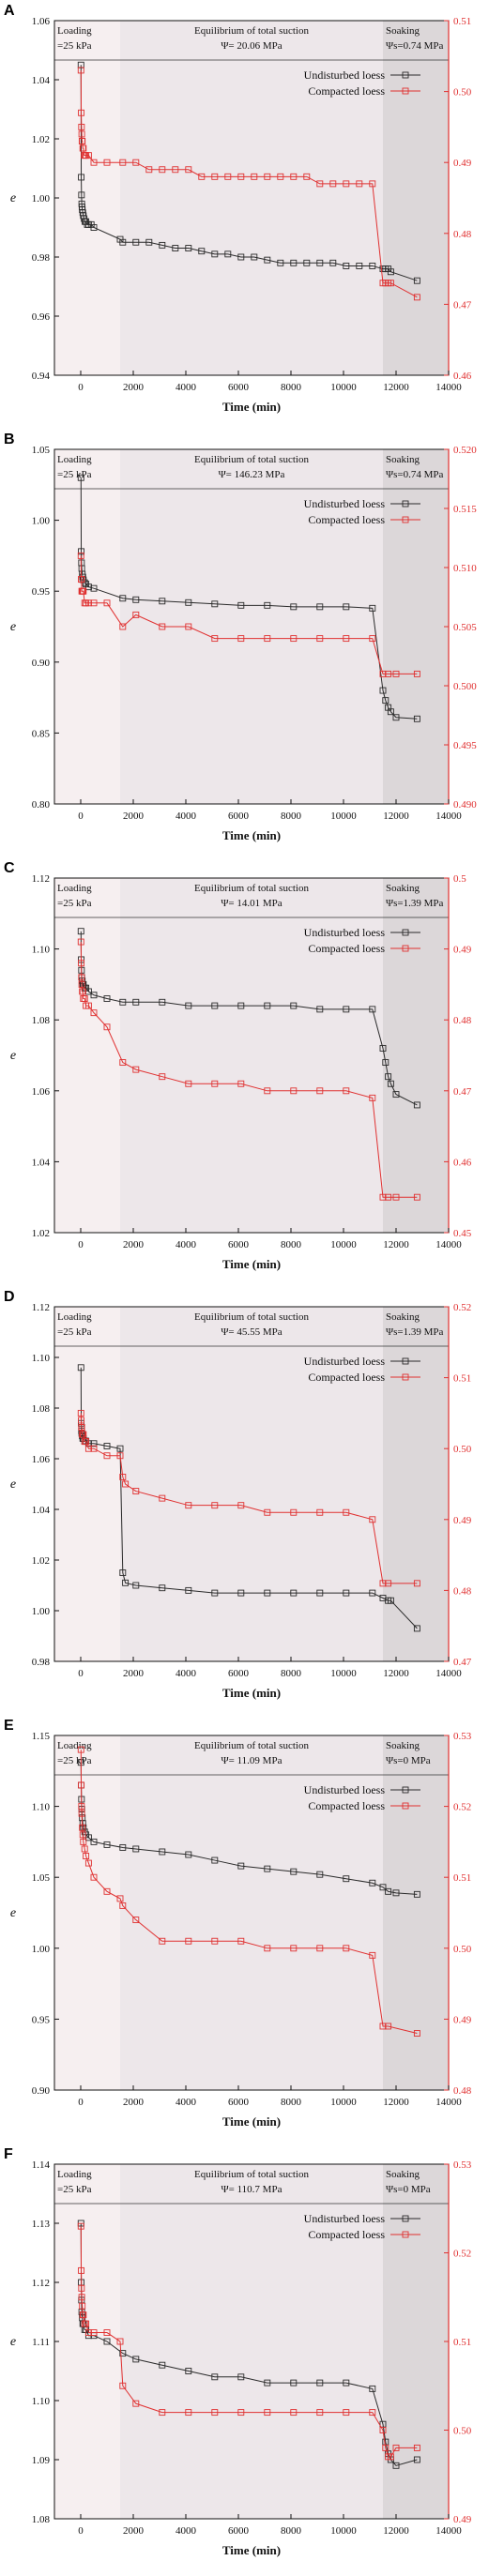 The image size is (504, 2576). I want to click on x-axis-label: Time (min), so click(252, 2550).